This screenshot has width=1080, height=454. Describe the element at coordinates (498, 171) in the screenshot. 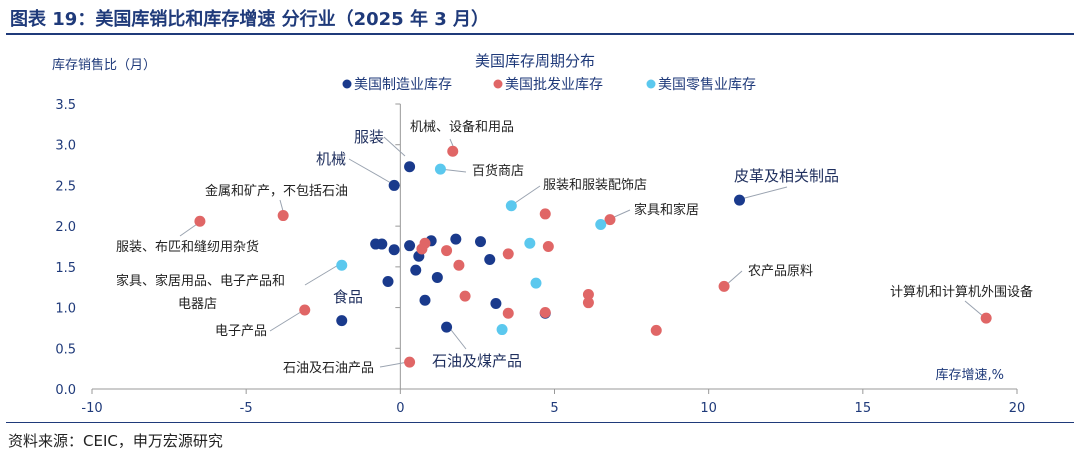

I see `data-label: 百货商店` at that location.